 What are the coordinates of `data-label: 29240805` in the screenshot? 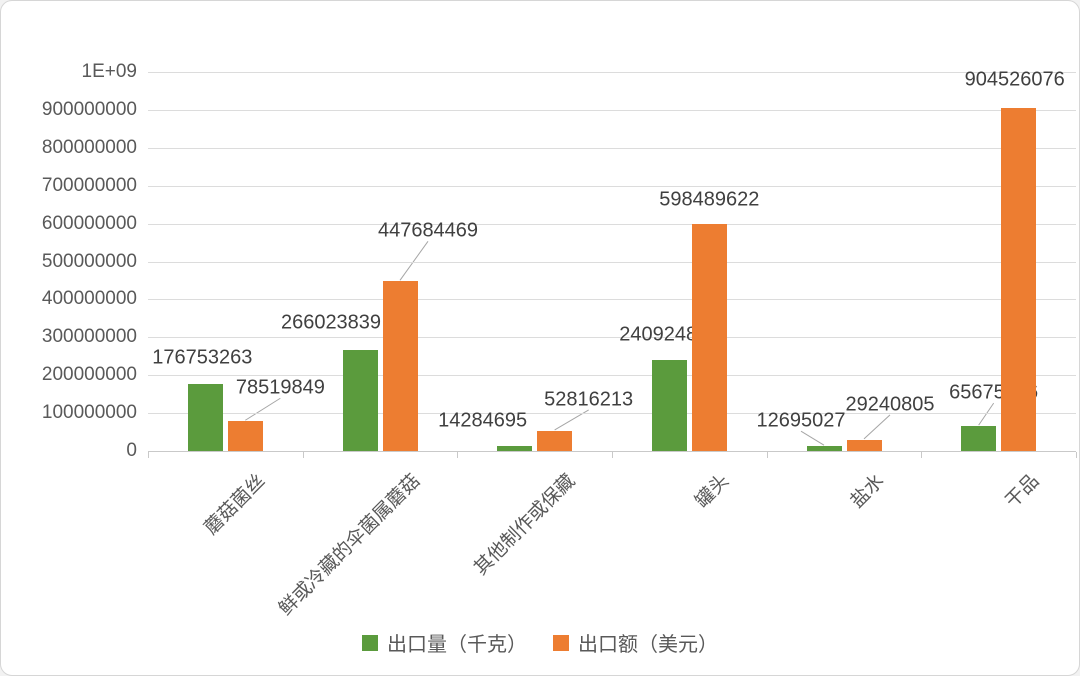 It's located at (890, 404).